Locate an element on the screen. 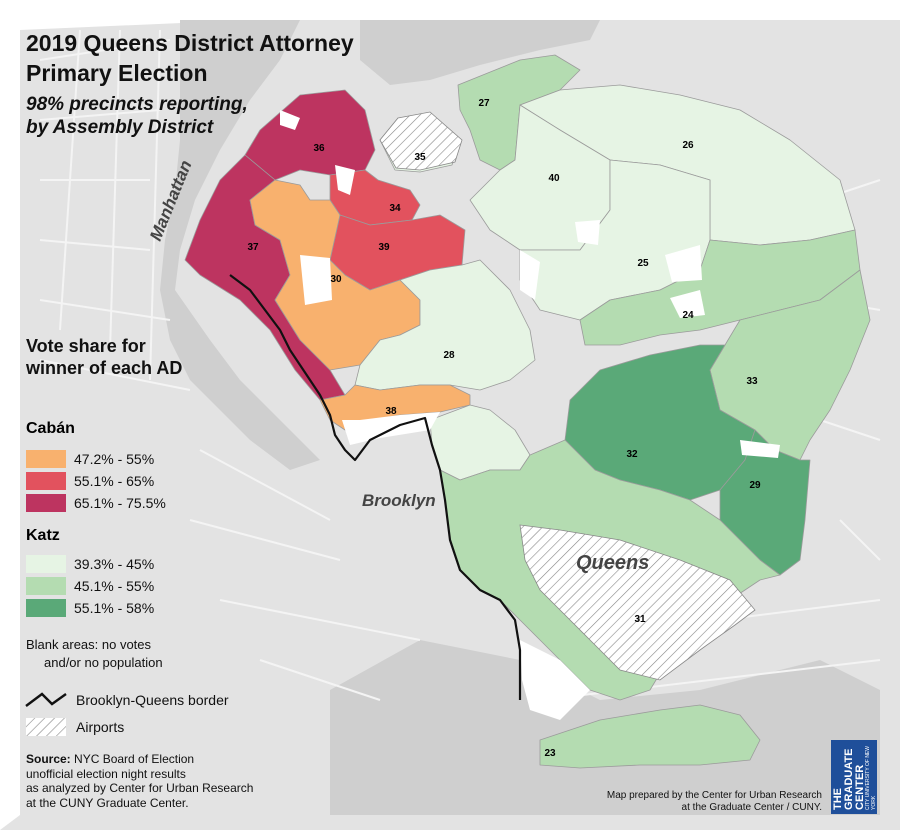  ad-label-25: 25 is located at coordinates (643, 263).